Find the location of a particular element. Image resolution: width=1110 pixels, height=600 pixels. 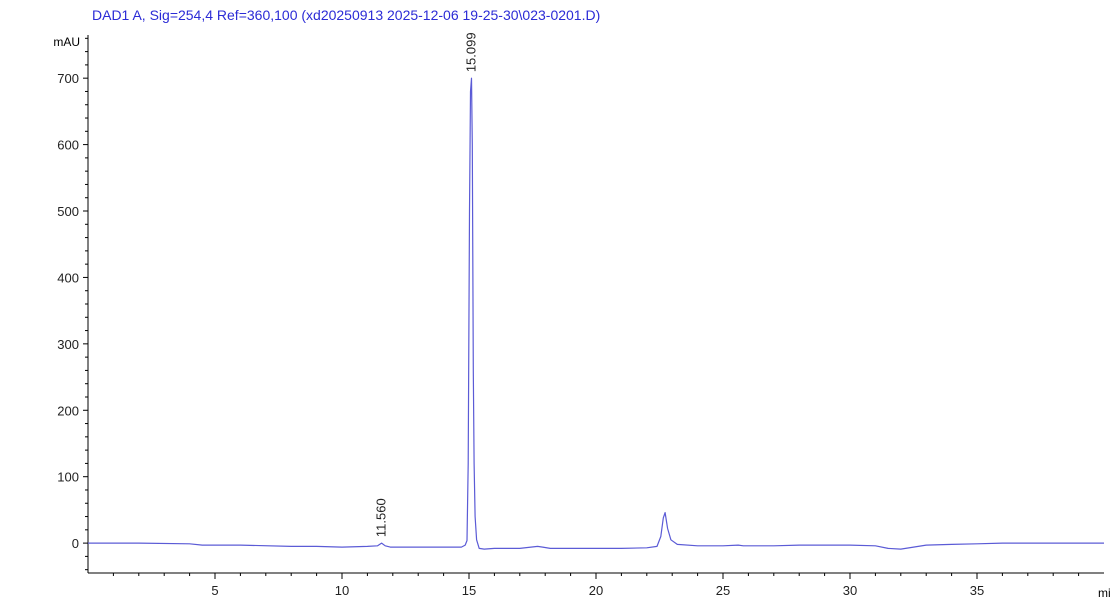

peak-label: 15.099 is located at coordinates (471, 52).